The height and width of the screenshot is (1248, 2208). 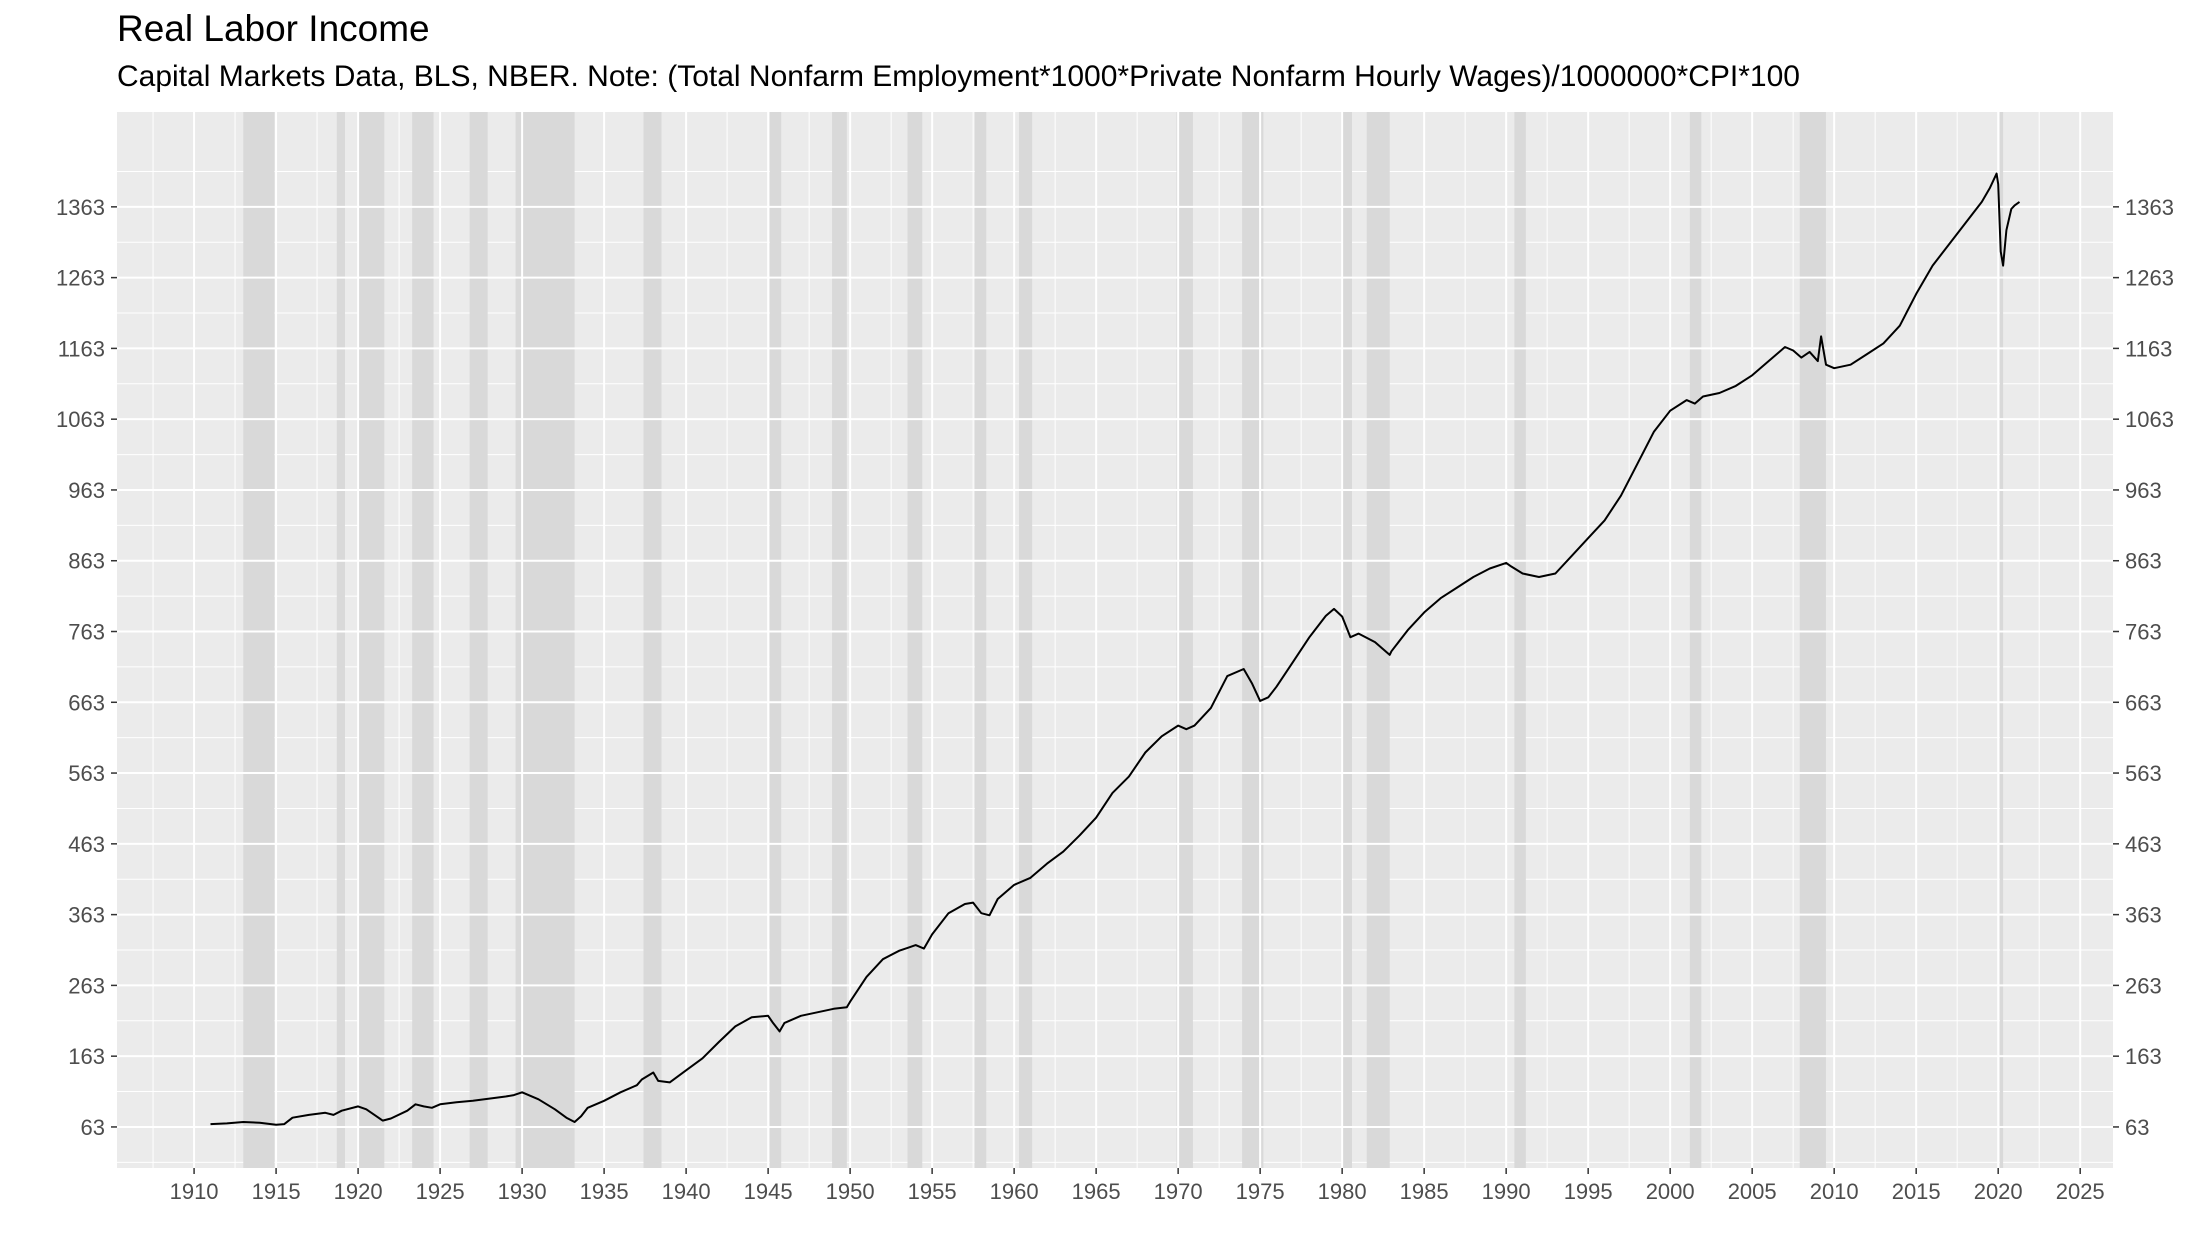 I want to click on x-tick-label: 1940, so click(x=686, y=1191).